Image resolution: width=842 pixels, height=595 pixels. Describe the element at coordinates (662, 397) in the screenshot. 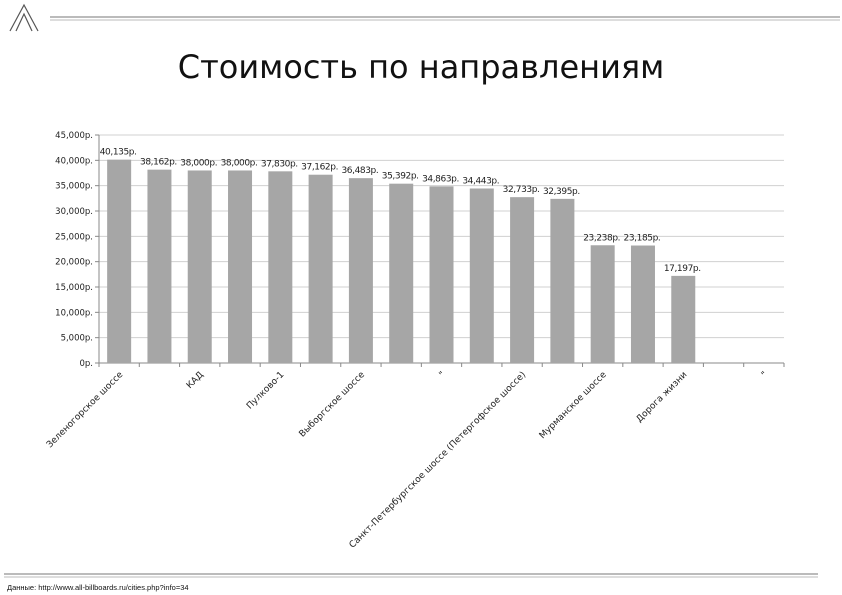

I see `category-label: Дорога жизни` at that location.